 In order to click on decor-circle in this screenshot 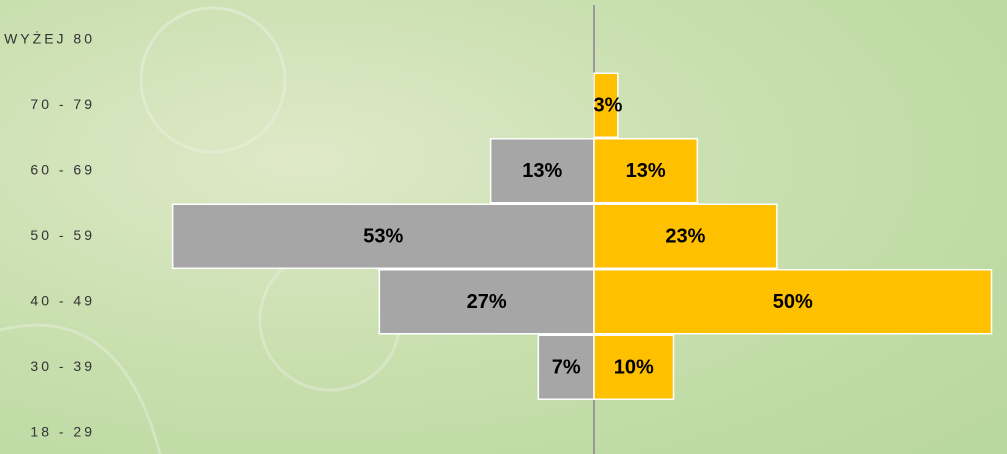, I will do `click(213, 80)`.